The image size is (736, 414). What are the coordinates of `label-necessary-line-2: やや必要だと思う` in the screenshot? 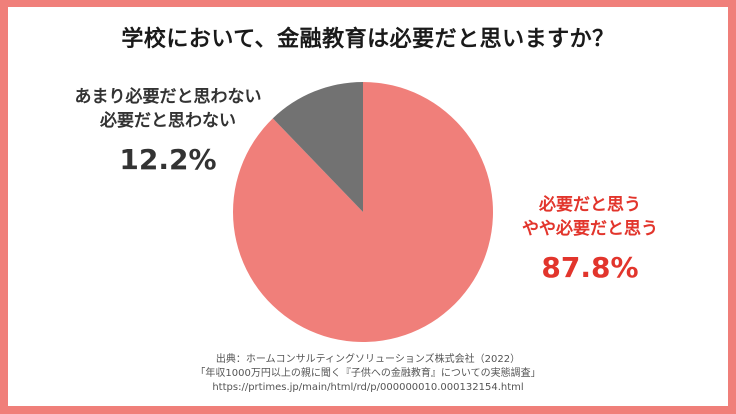 It's located at (590, 229).